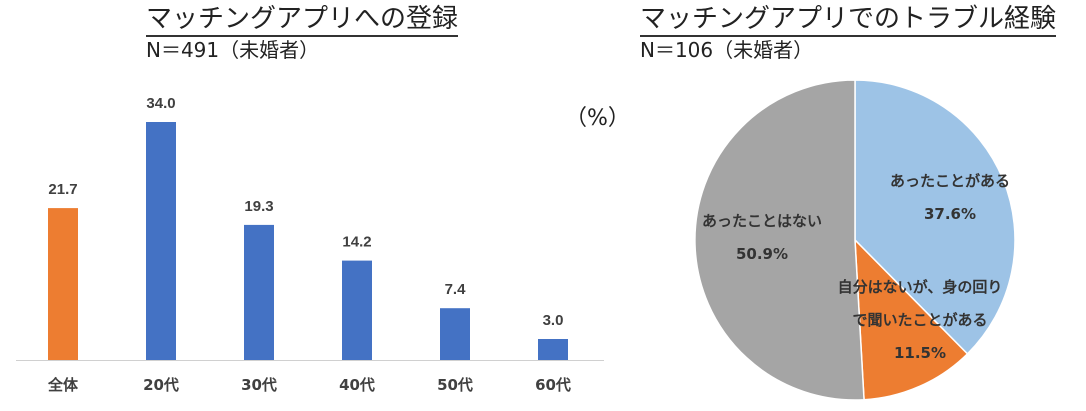 Image resolution: width=1086 pixels, height=411 pixels. What do you see at coordinates (950, 181) in the screenshot?
I see `pie-label-0-line-0: あったことがある` at bounding box center [950, 181].